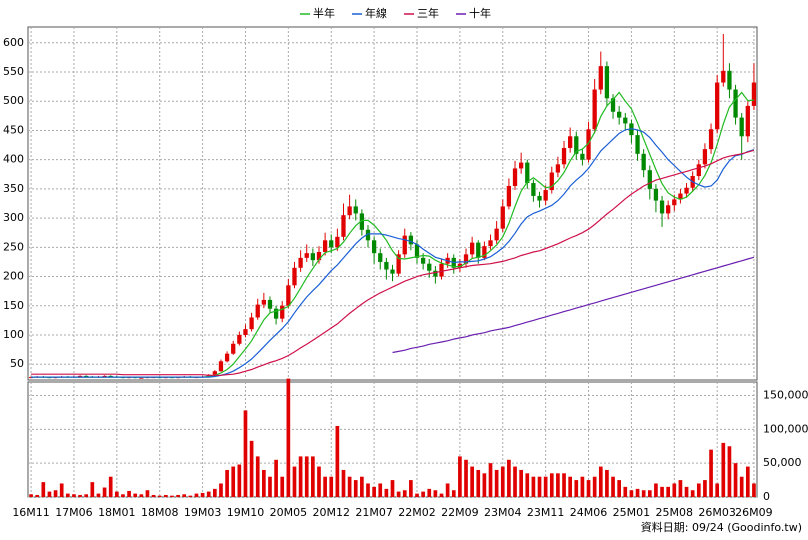 The image size is (808, 540). I want to click on x-tick-label: 16M11, so click(31, 512).